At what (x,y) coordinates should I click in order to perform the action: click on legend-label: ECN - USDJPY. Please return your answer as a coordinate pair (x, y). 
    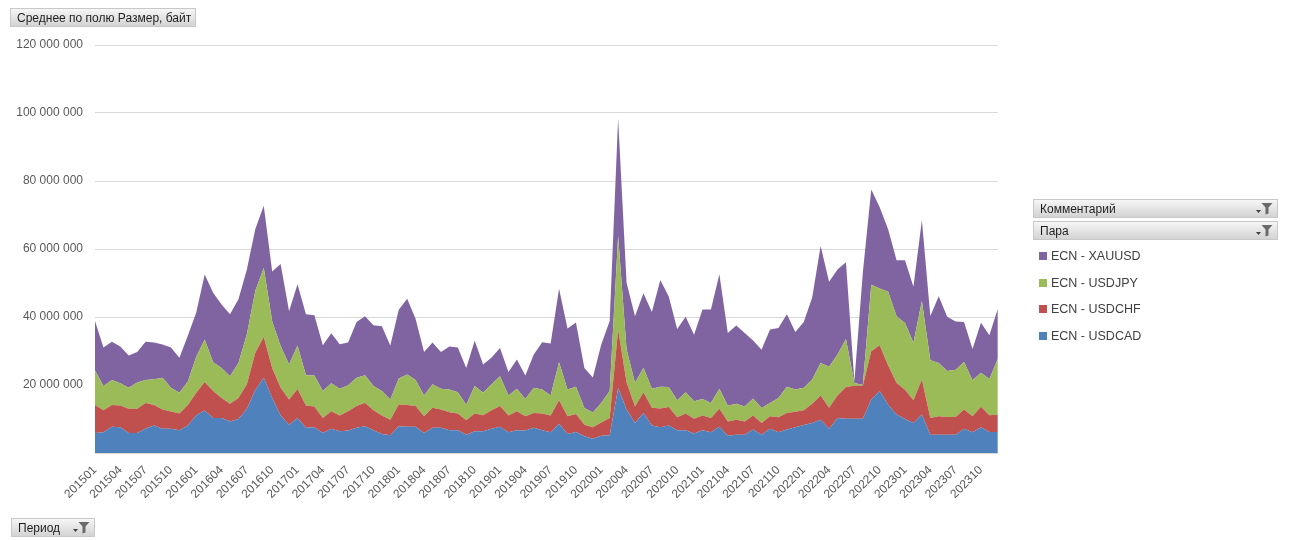
    Looking at the image, I should click on (1094, 282).